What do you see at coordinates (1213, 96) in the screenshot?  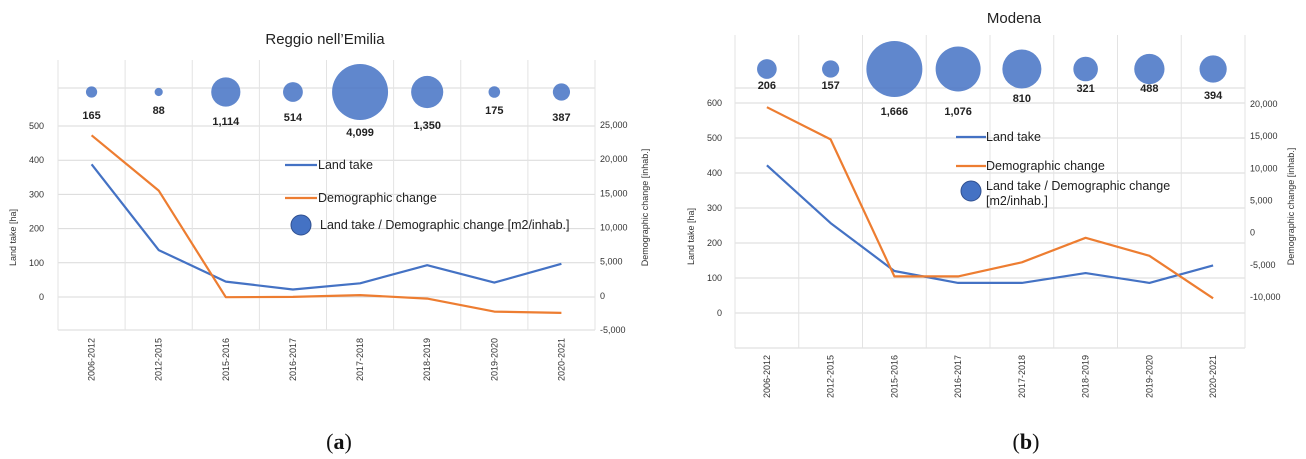 I see `bubble-data-label: 394` at bounding box center [1213, 96].